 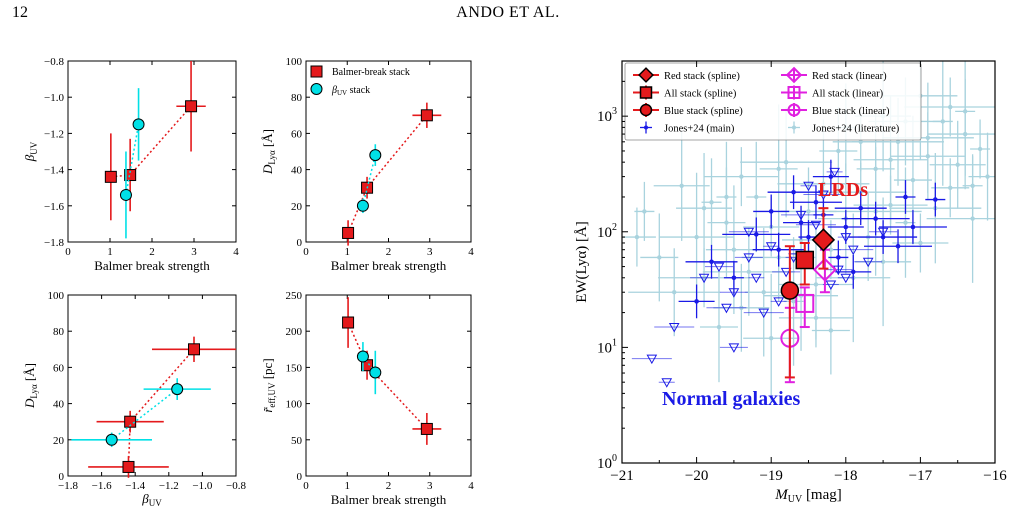 What do you see at coordinates (151, 499) in the screenshot?
I see `x-axis-label: βUV` at bounding box center [151, 499].